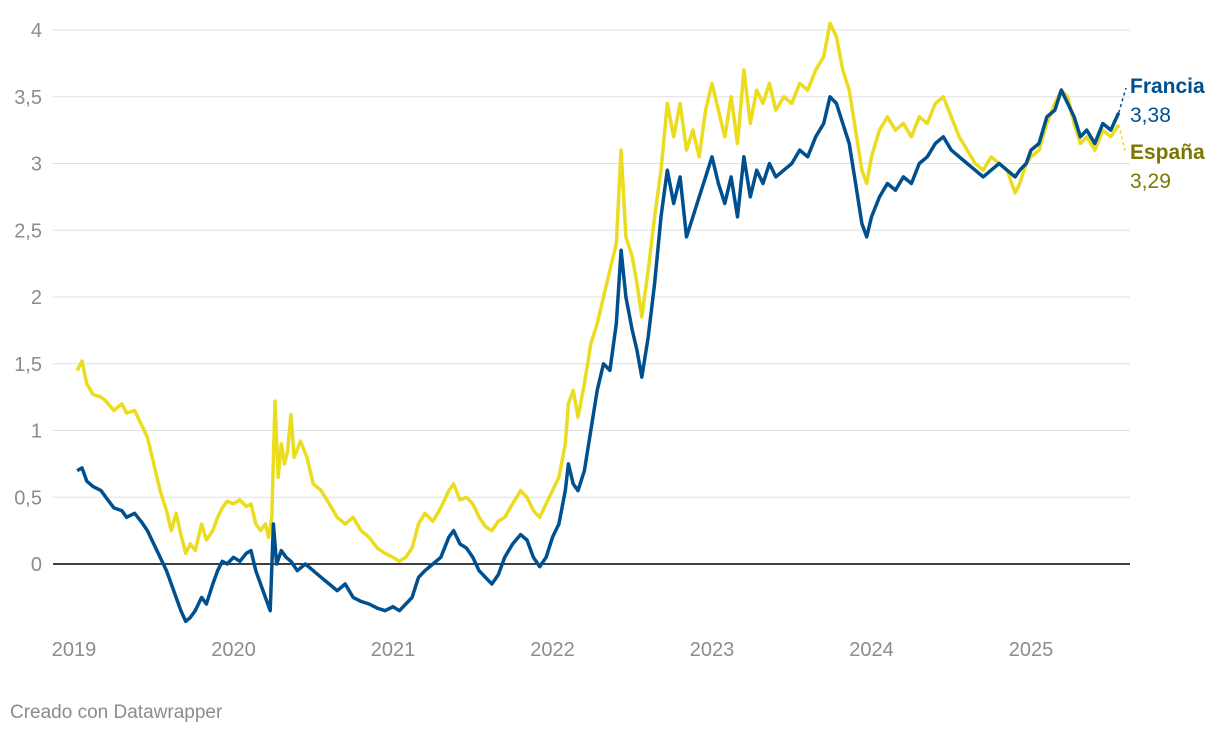 Image resolution: width=1220 pixels, height=738 pixels. I want to click on y-axis: 0 0,5 1 1,5 2 2,5 3 3,5 4, so click(28, 298).